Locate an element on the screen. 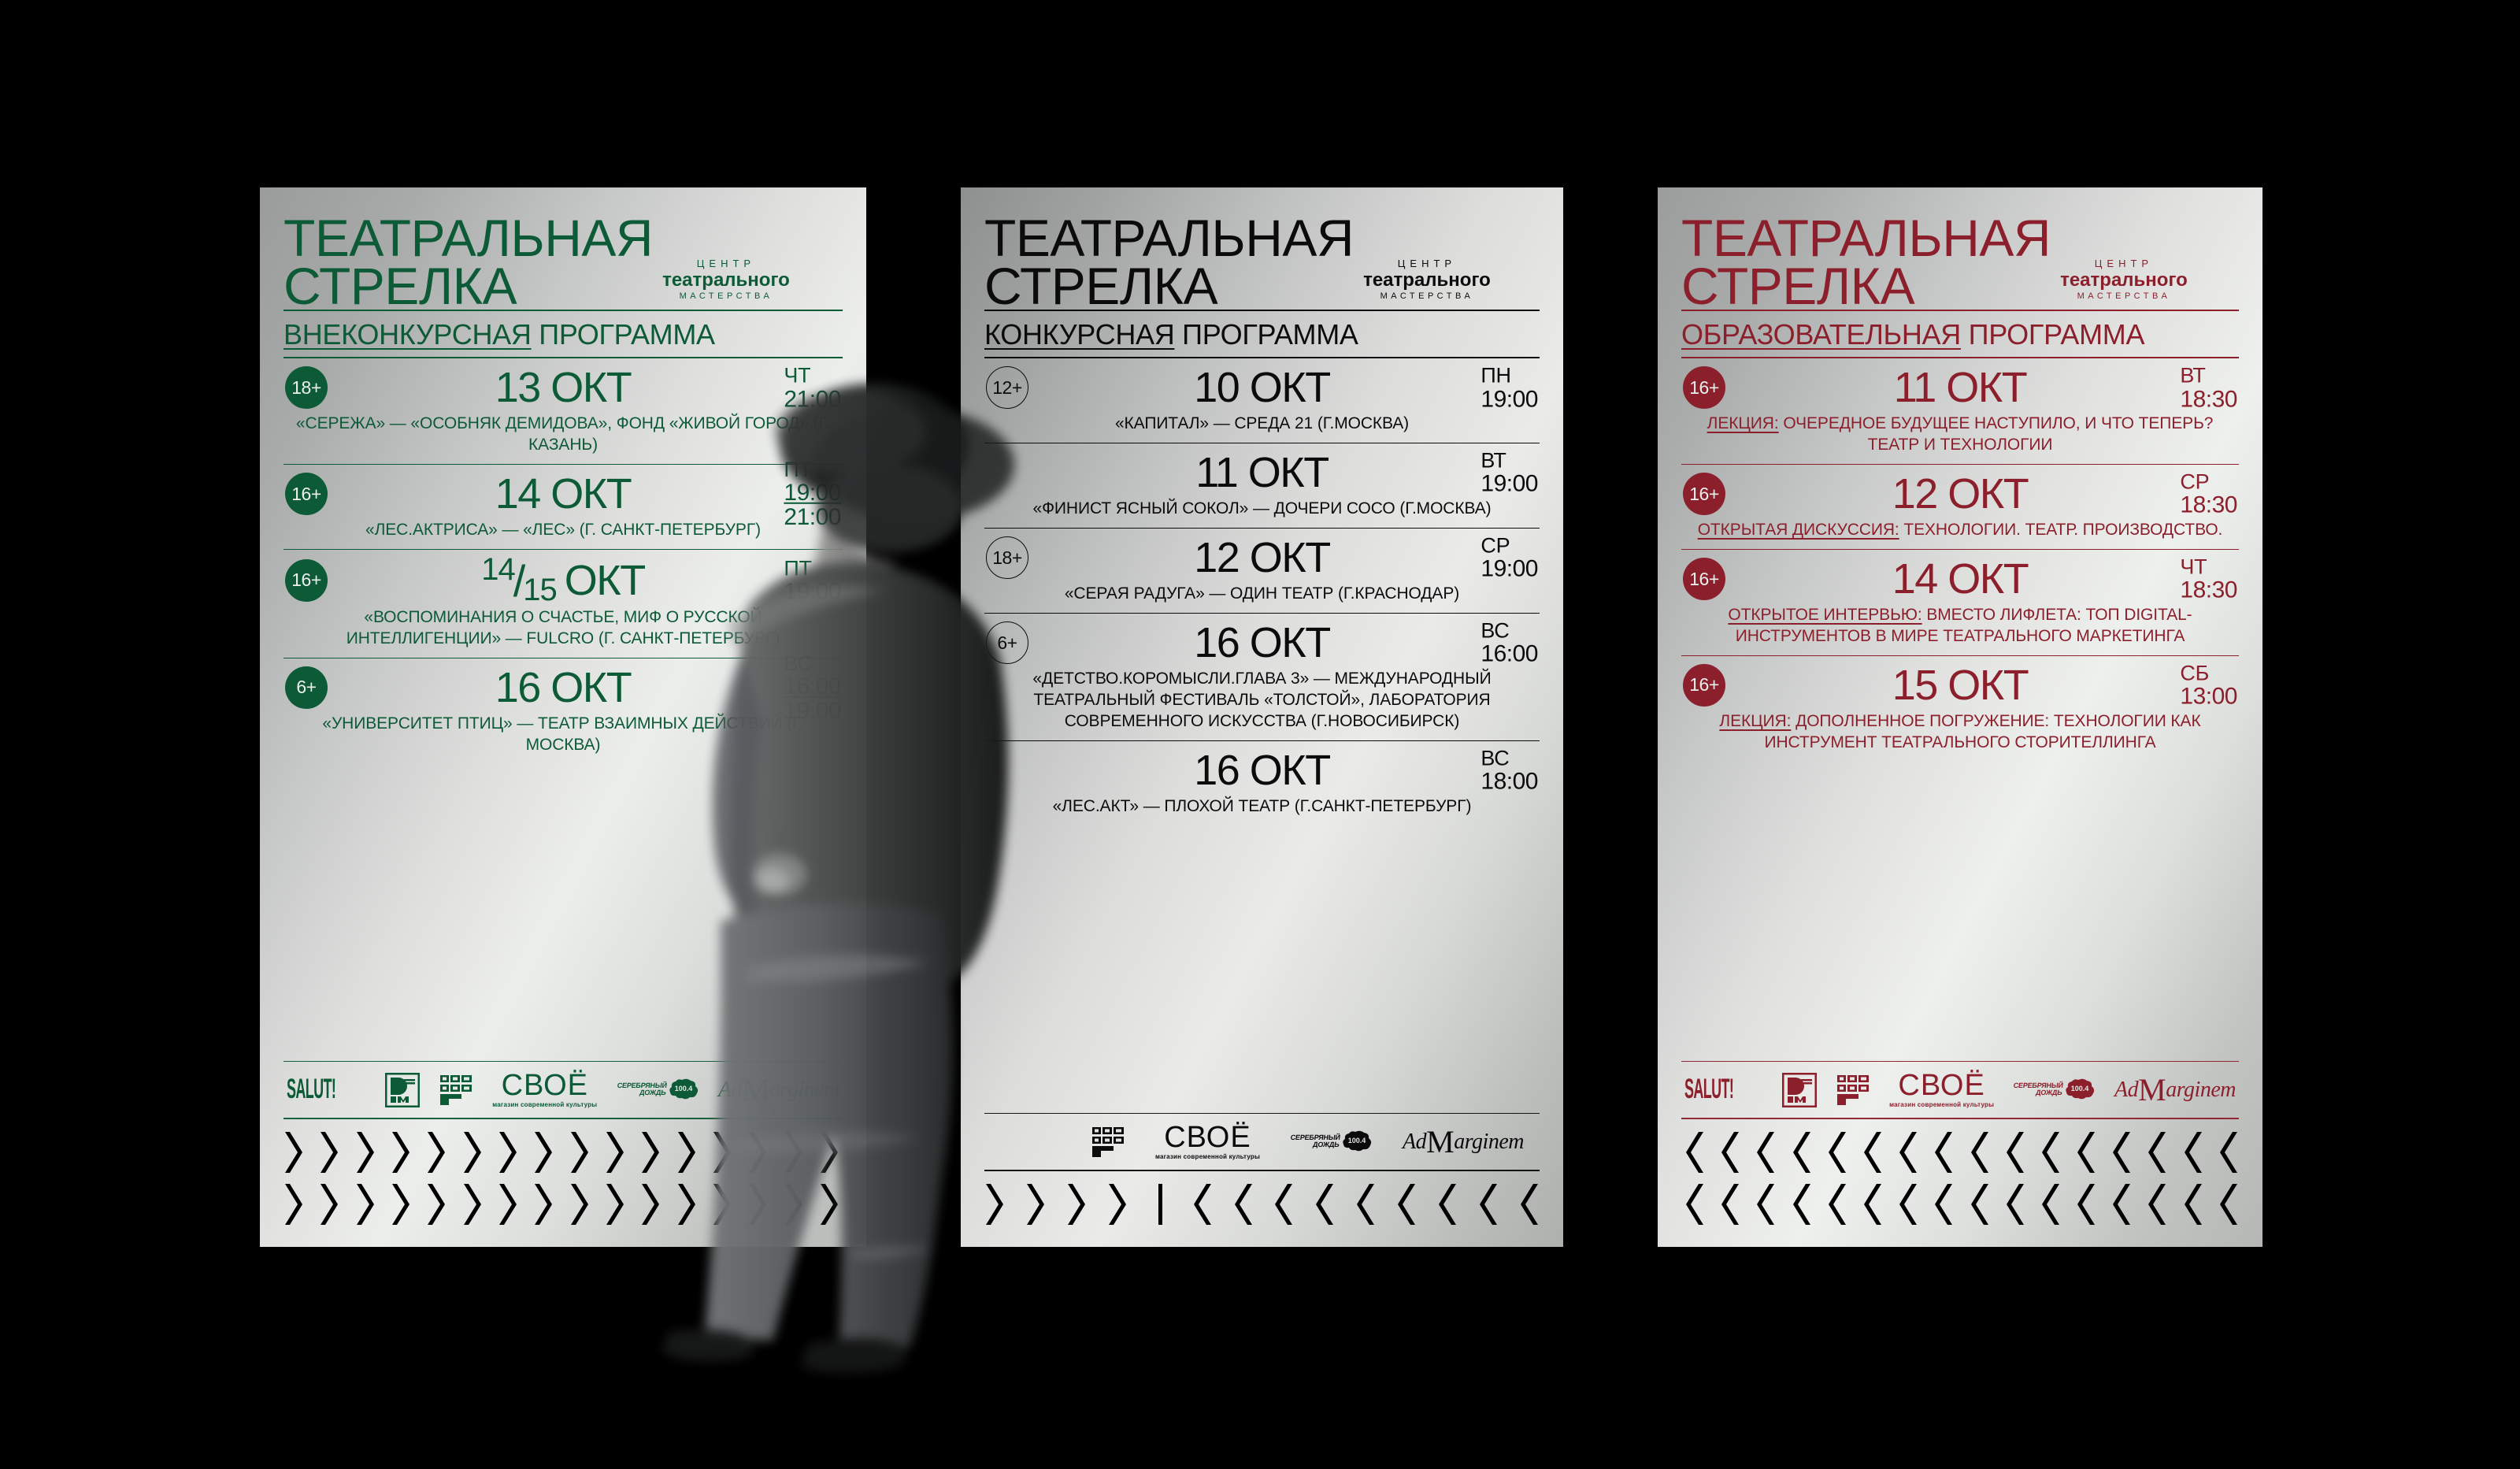 The image size is (2520, 1469). event-time: 13:00 is located at coordinates (2208, 696).